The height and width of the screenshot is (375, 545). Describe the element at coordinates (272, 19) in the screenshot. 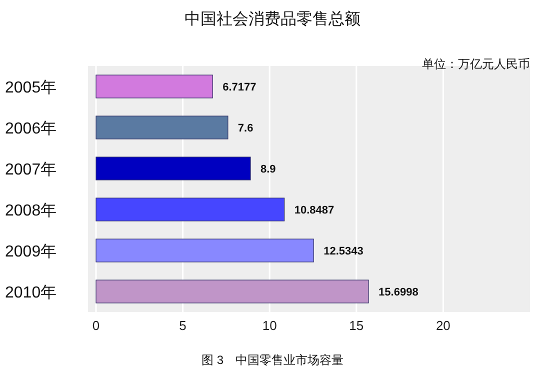

I see `chart-title: 中国社会消费品零售总额` at that location.